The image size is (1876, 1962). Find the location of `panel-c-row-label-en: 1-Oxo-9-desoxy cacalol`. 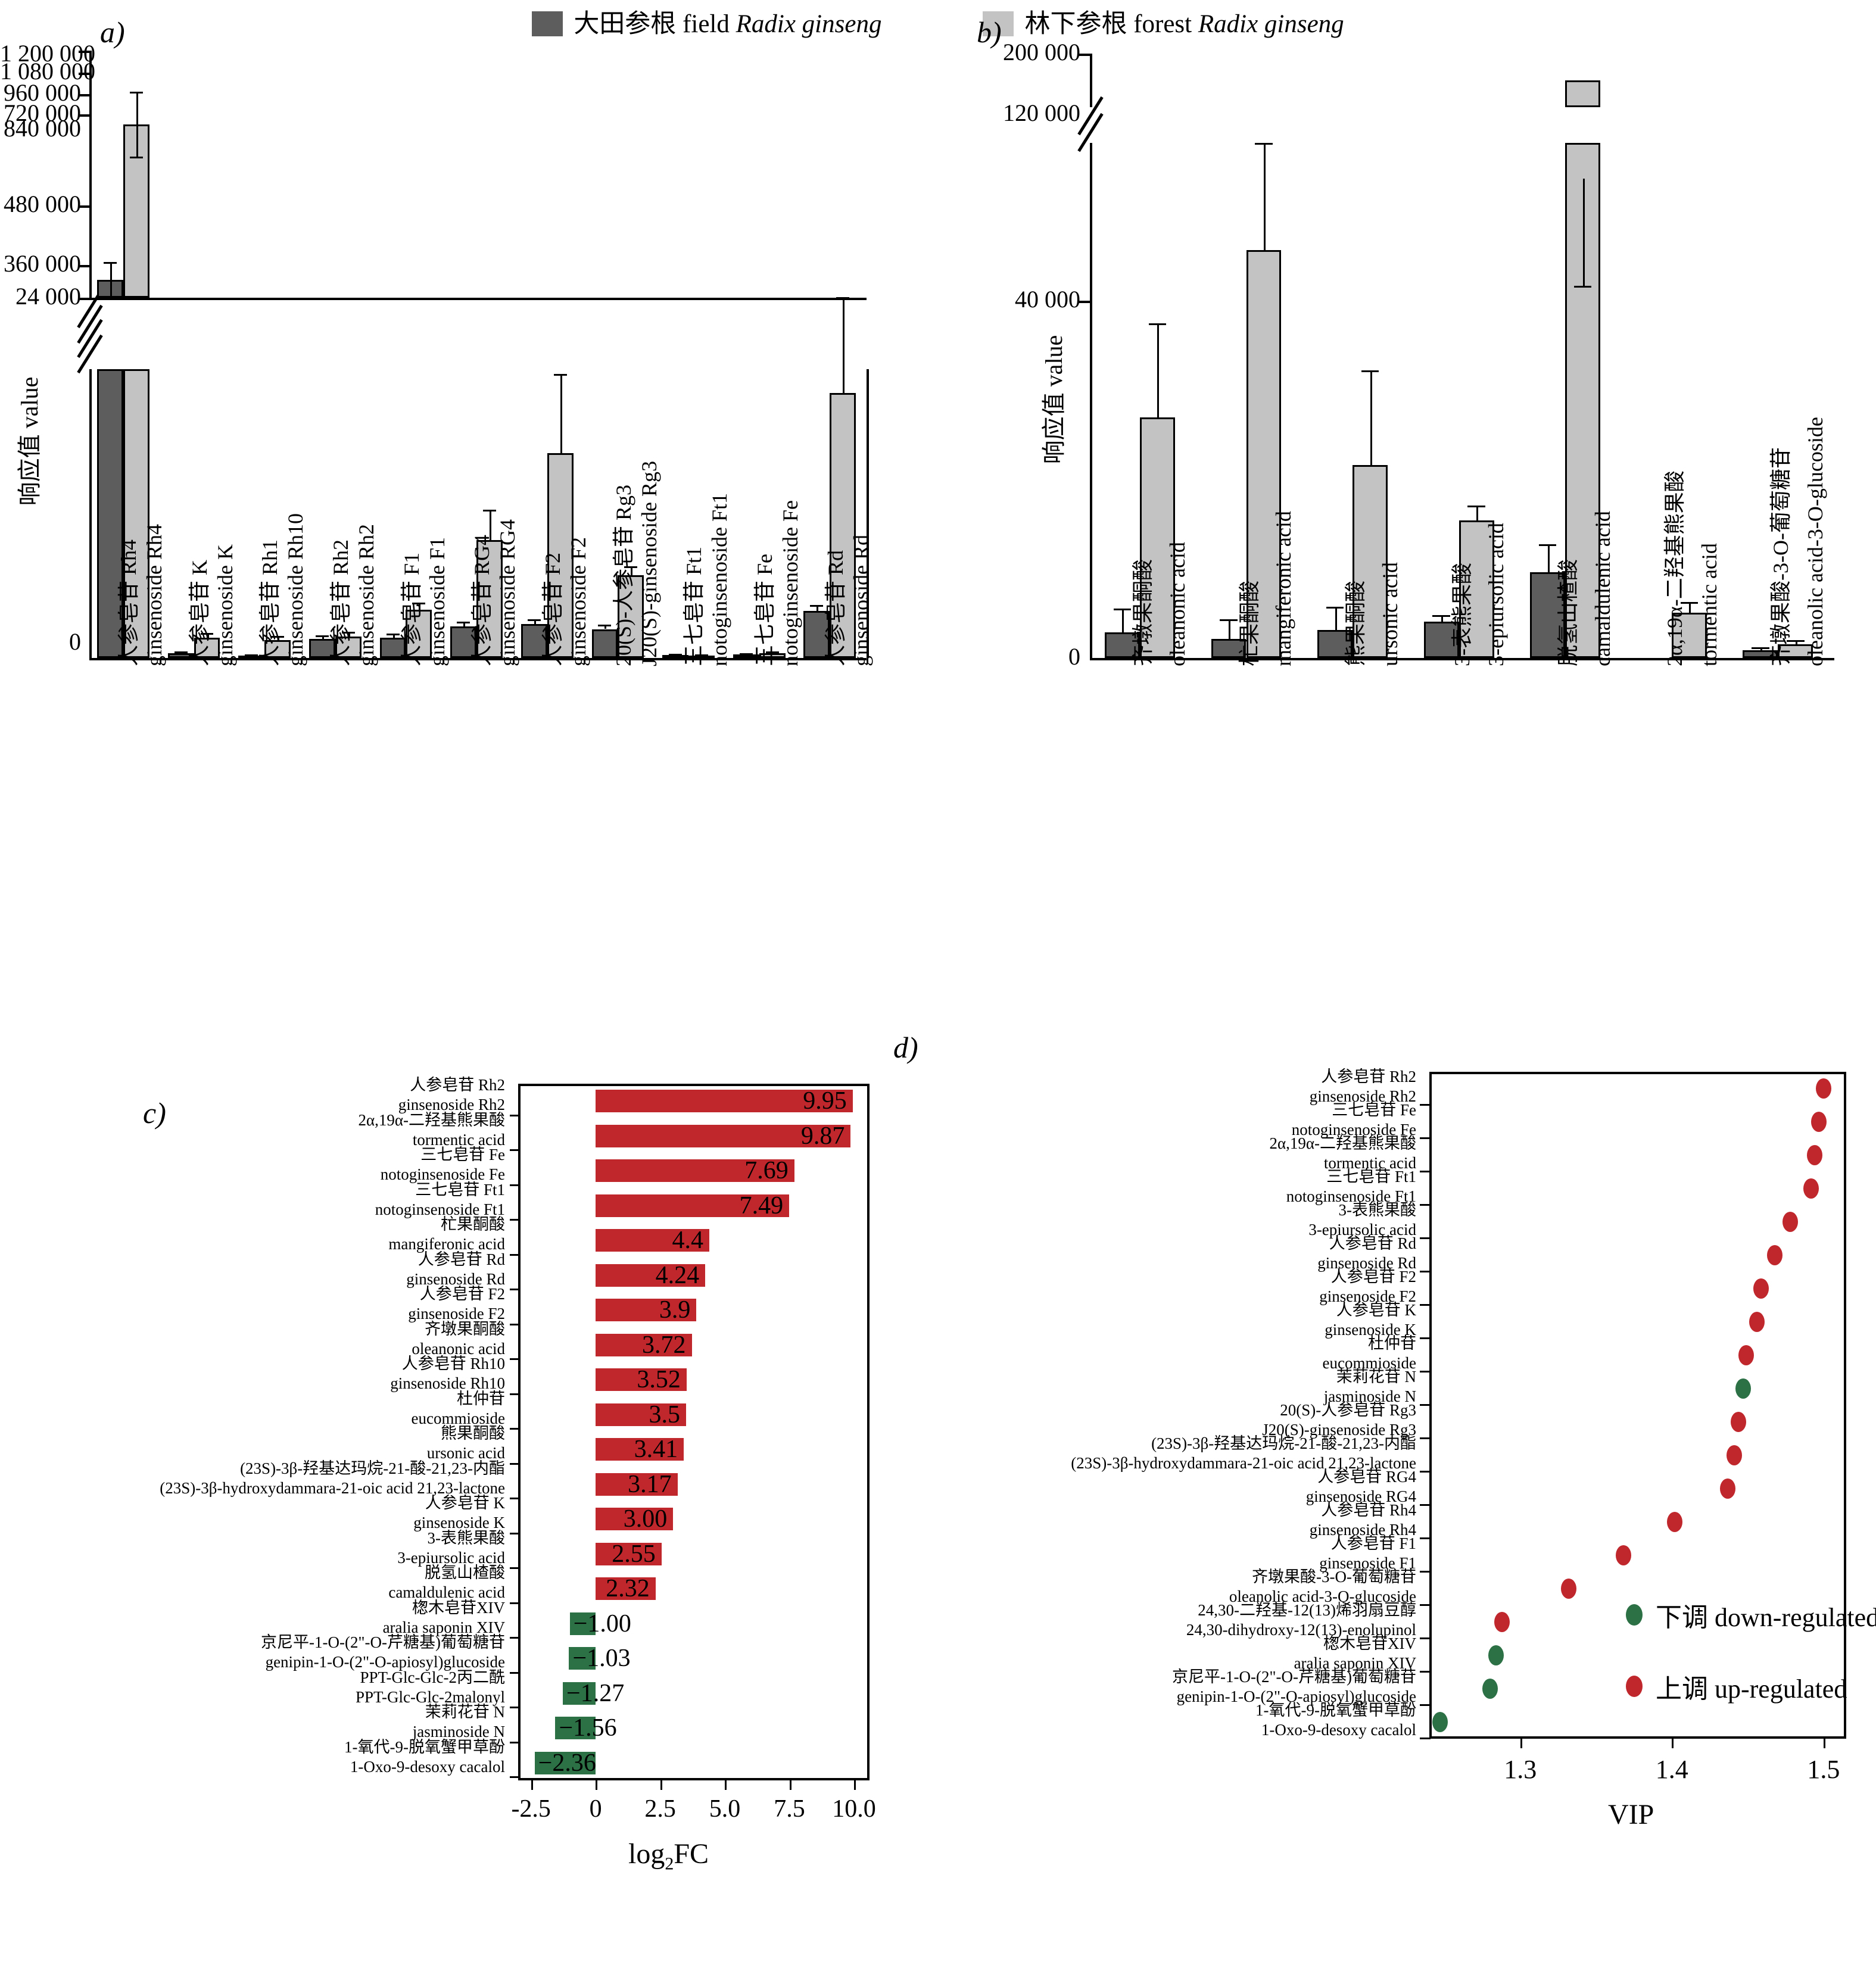

panel-c-row-label-en: 1-Oxo-9-desoxy cacalol is located at coordinates (427, 1766).